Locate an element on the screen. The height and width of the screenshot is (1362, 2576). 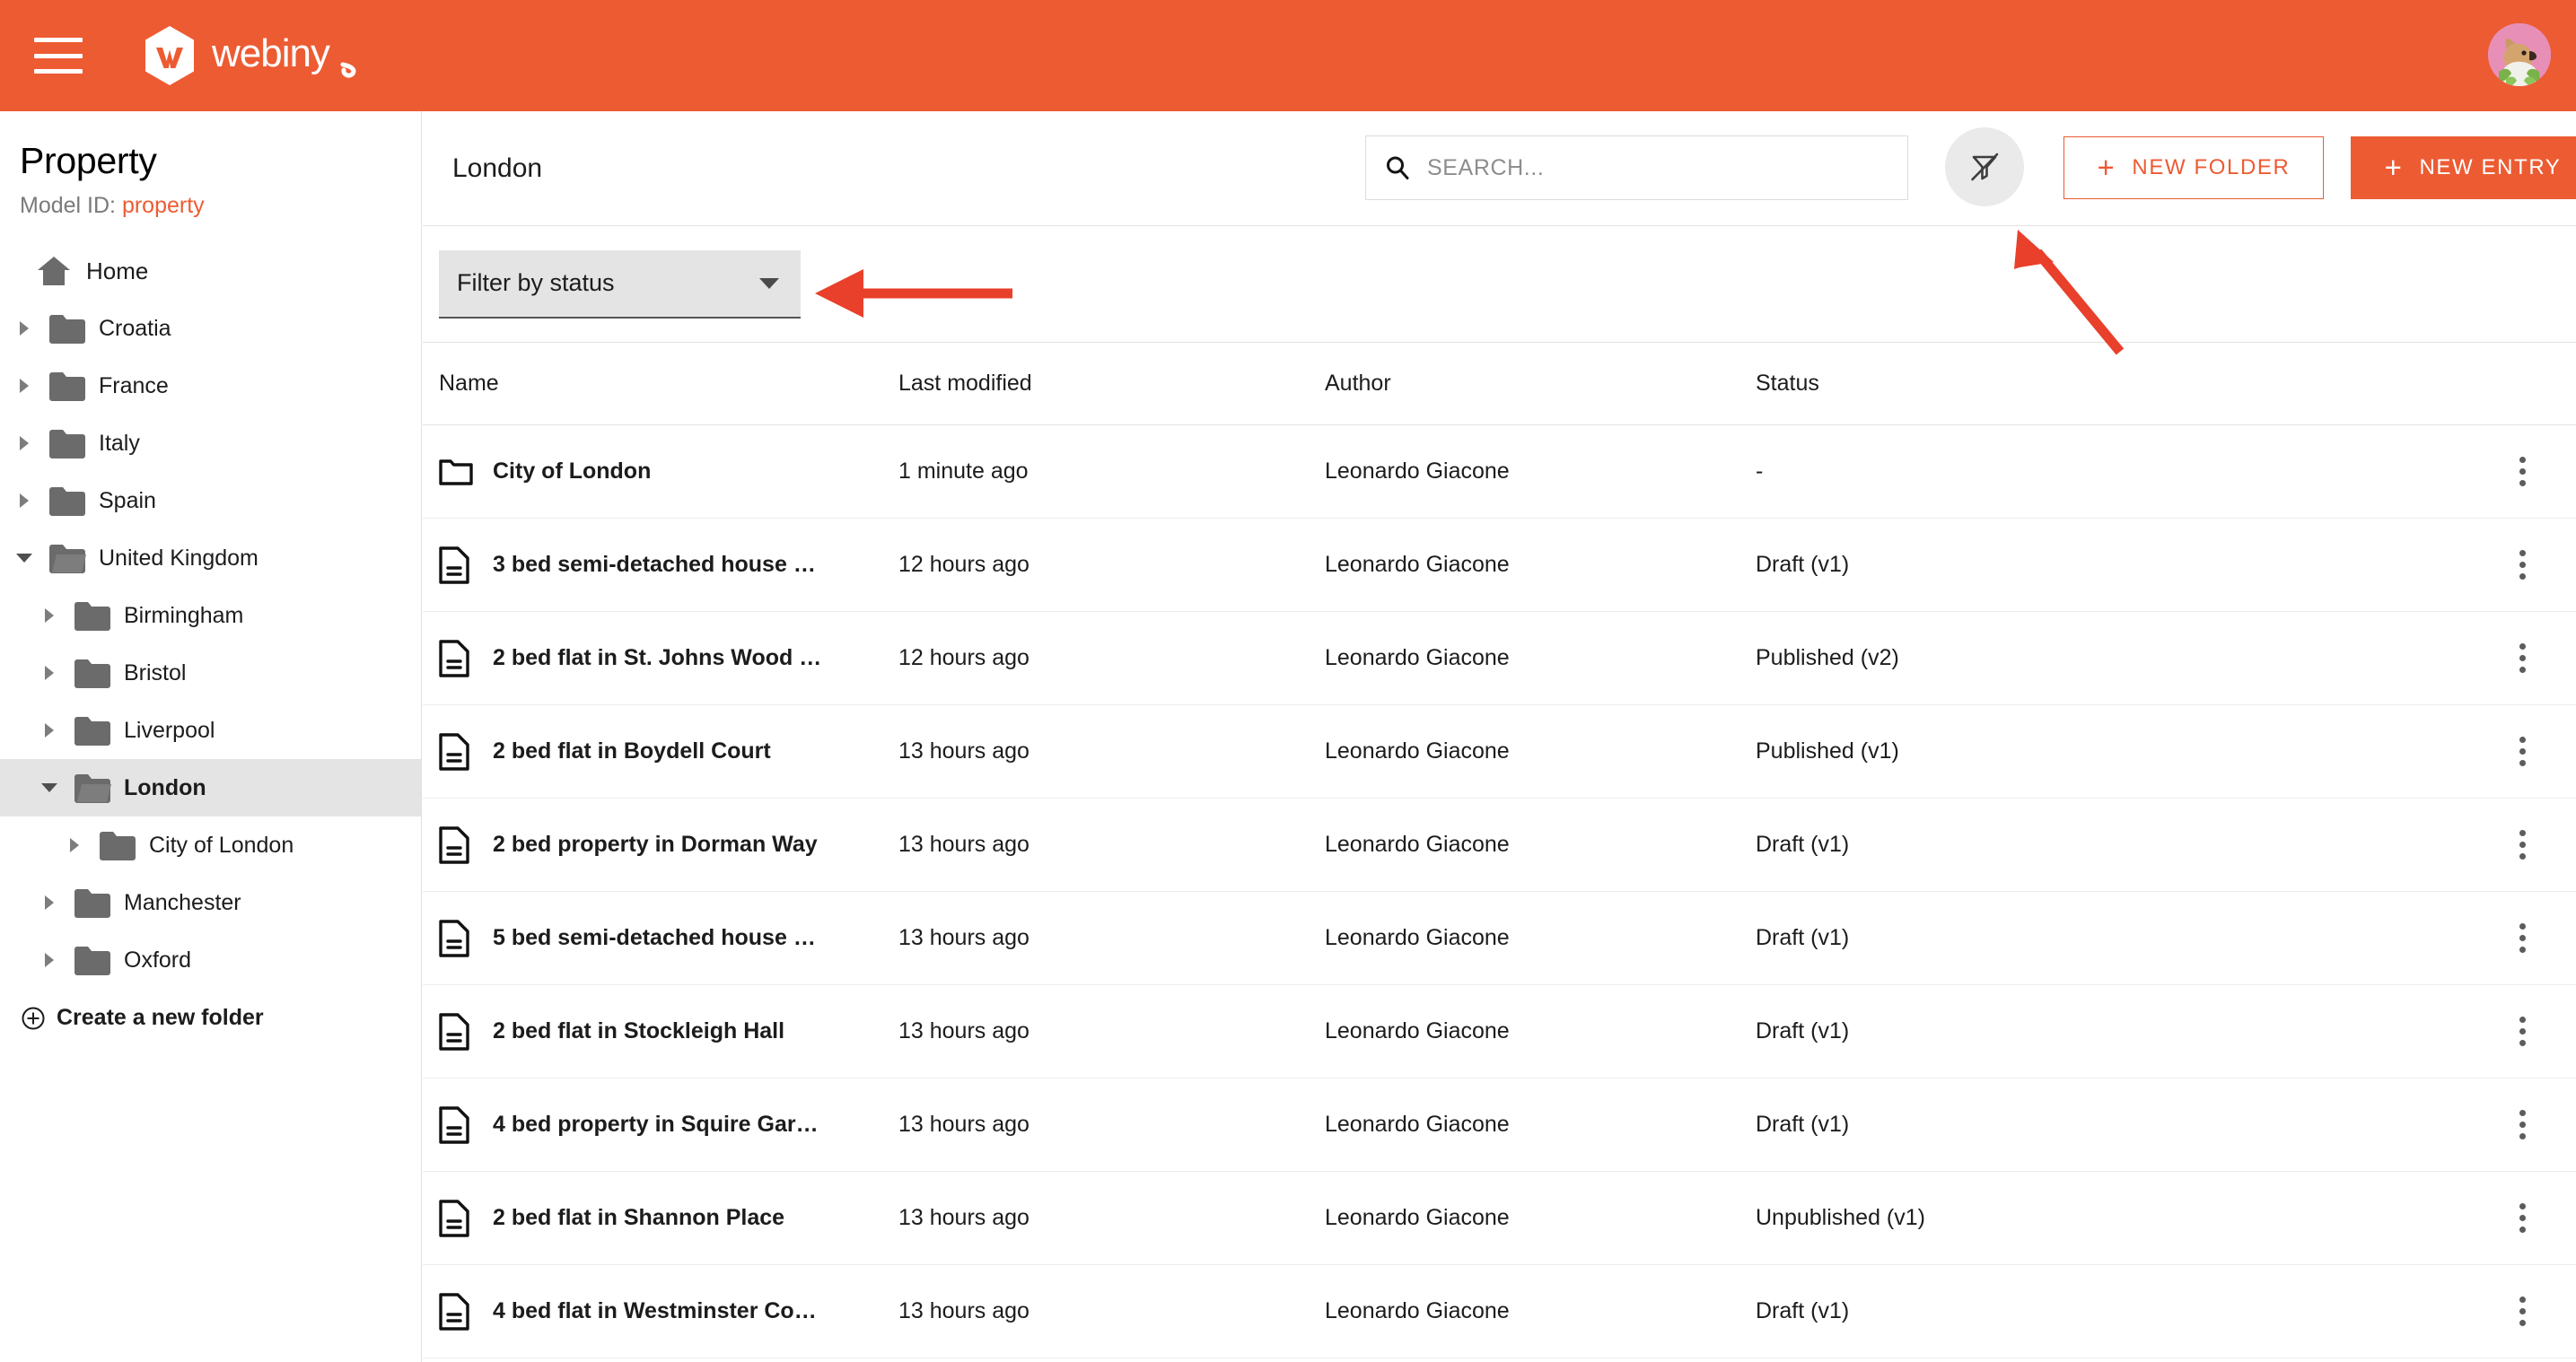
webiny-wordmark: webiny is located at coordinates (289, 55).